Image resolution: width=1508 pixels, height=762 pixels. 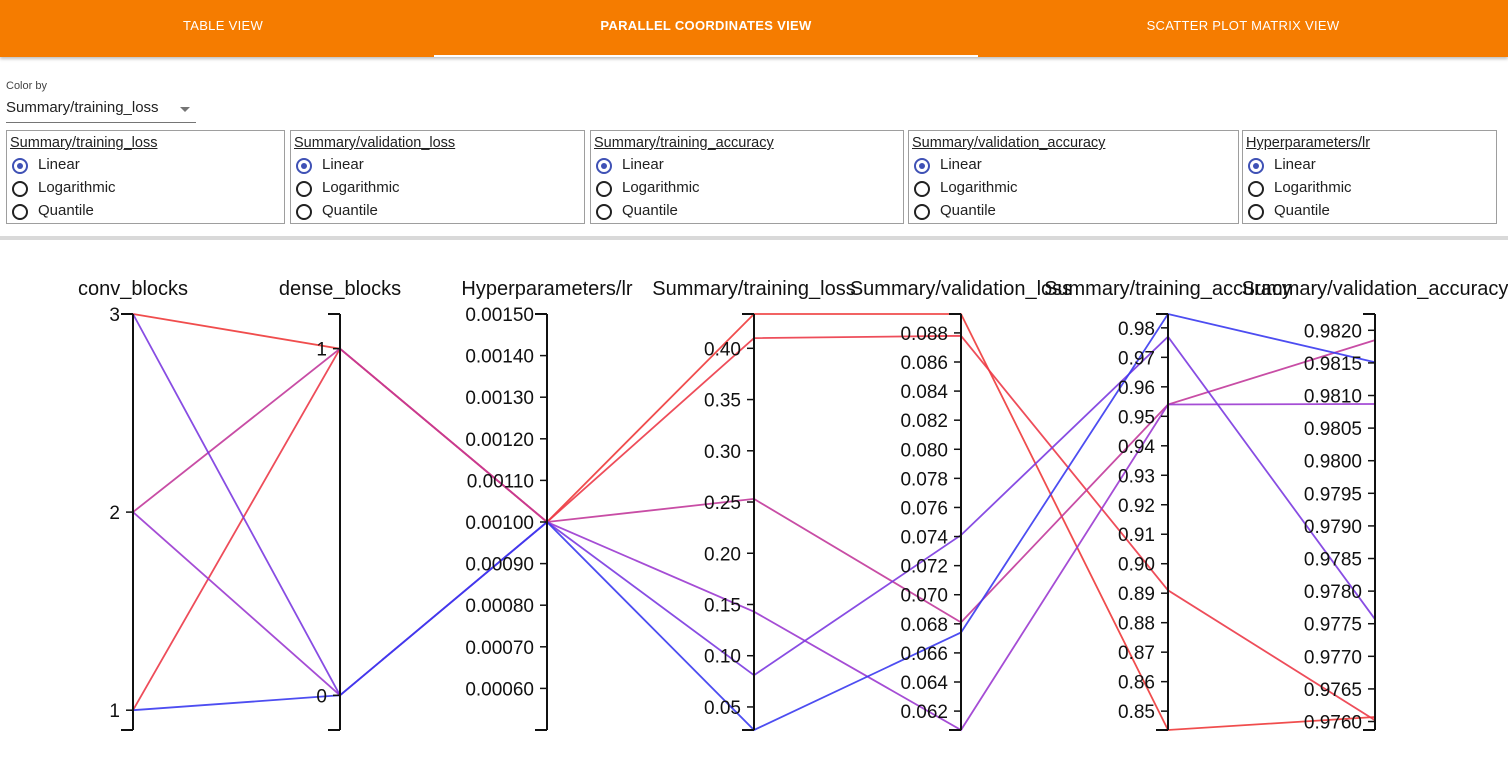 What do you see at coordinates (114, 513) in the screenshot?
I see `tick-label: 2` at bounding box center [114, 513].